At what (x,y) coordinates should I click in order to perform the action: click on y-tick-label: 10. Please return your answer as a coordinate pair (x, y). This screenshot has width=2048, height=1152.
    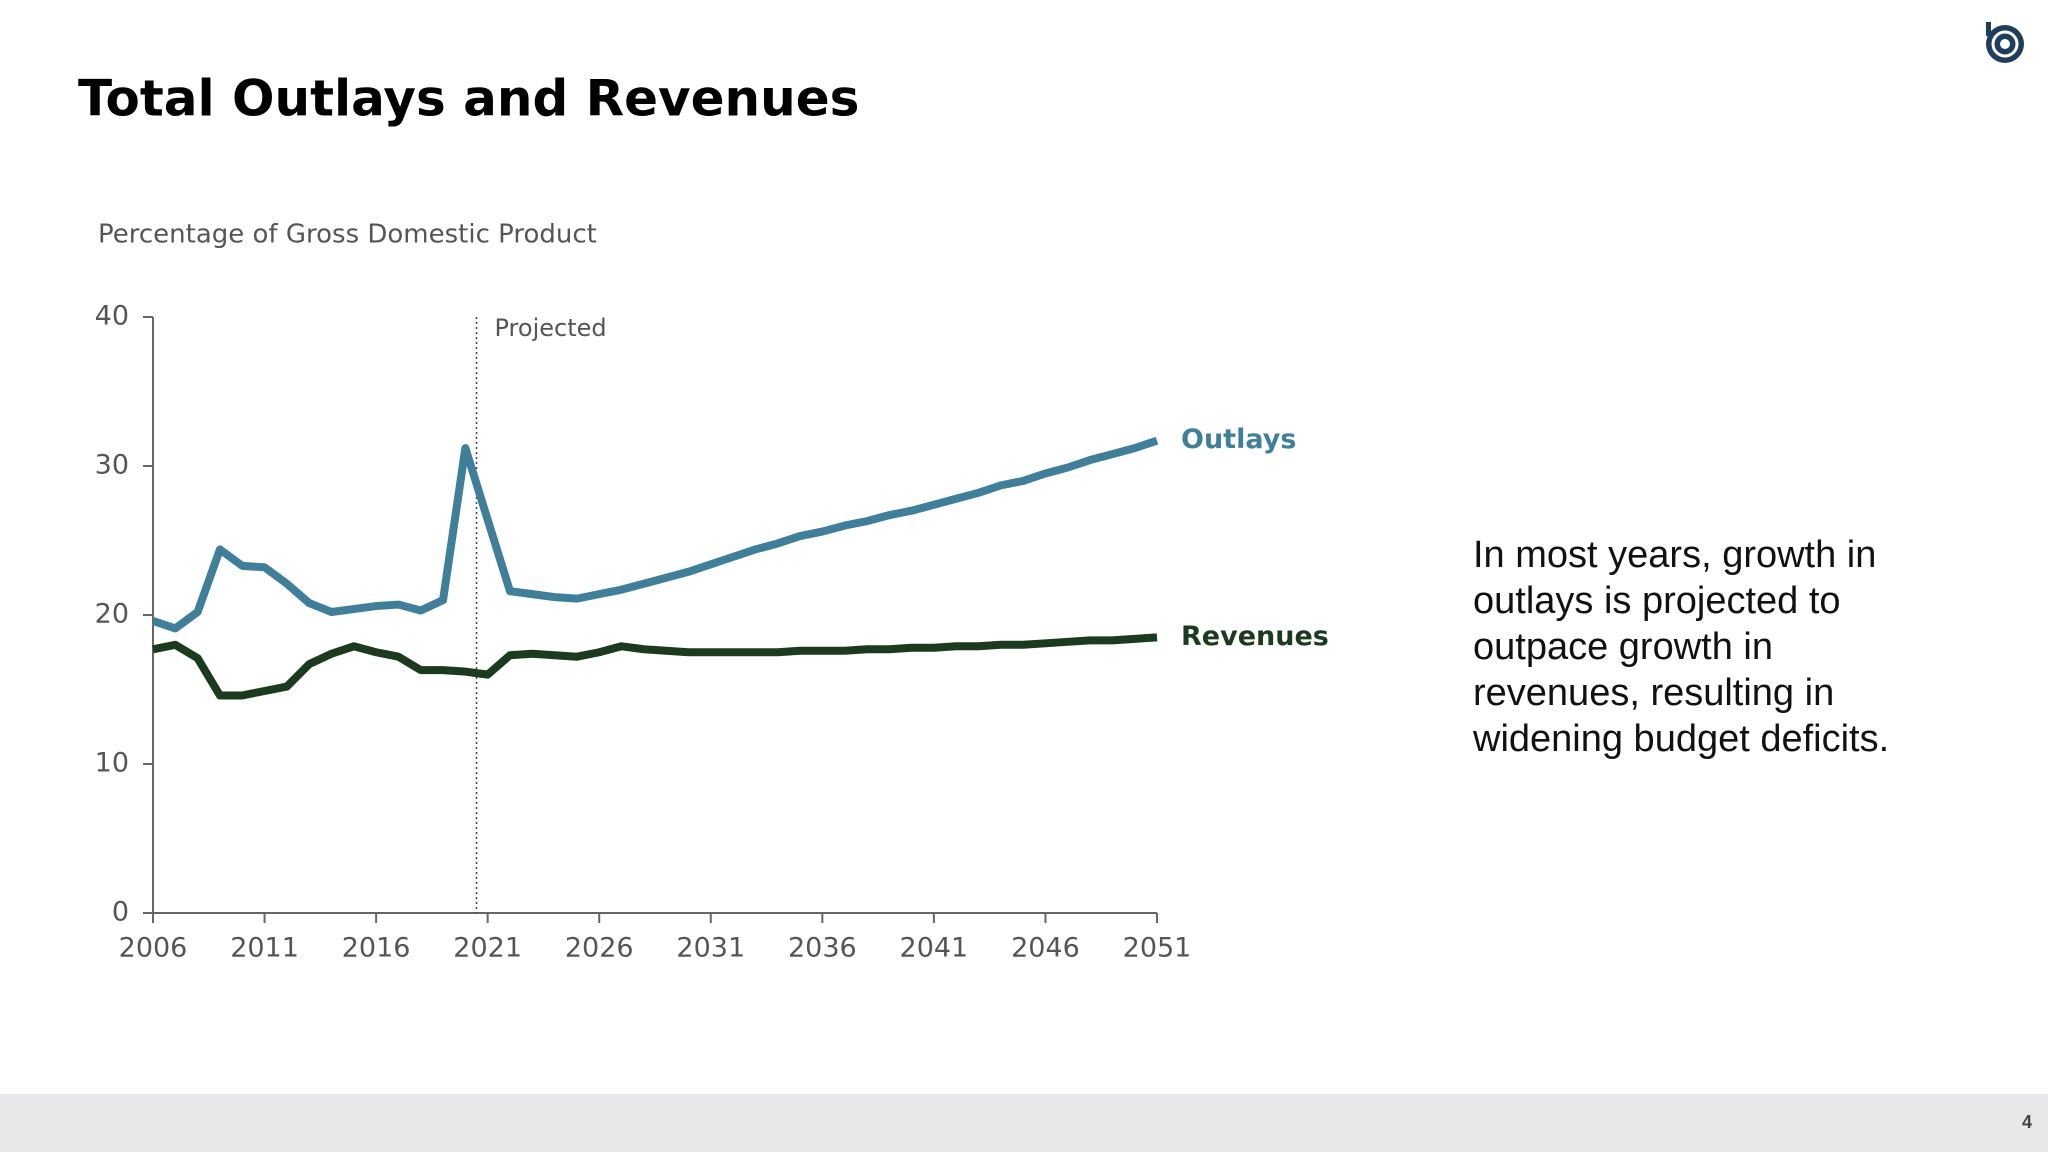
    Looking at the image, I should click on (112, 763).